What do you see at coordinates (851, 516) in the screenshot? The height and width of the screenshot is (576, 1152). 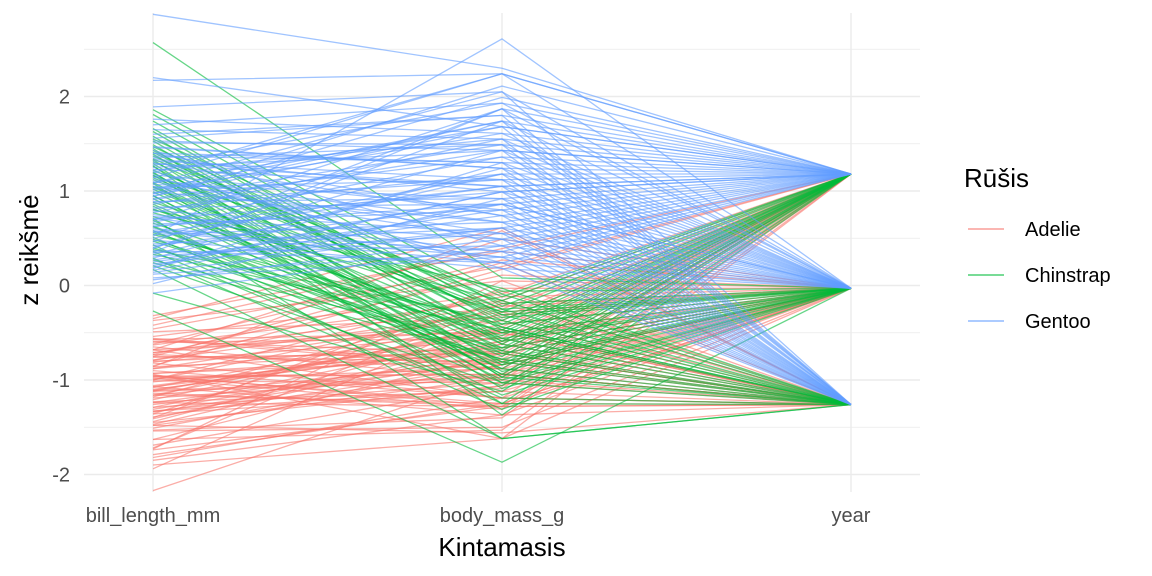 I see `x-tick-label-year: year` at bounding box center [851, 516].